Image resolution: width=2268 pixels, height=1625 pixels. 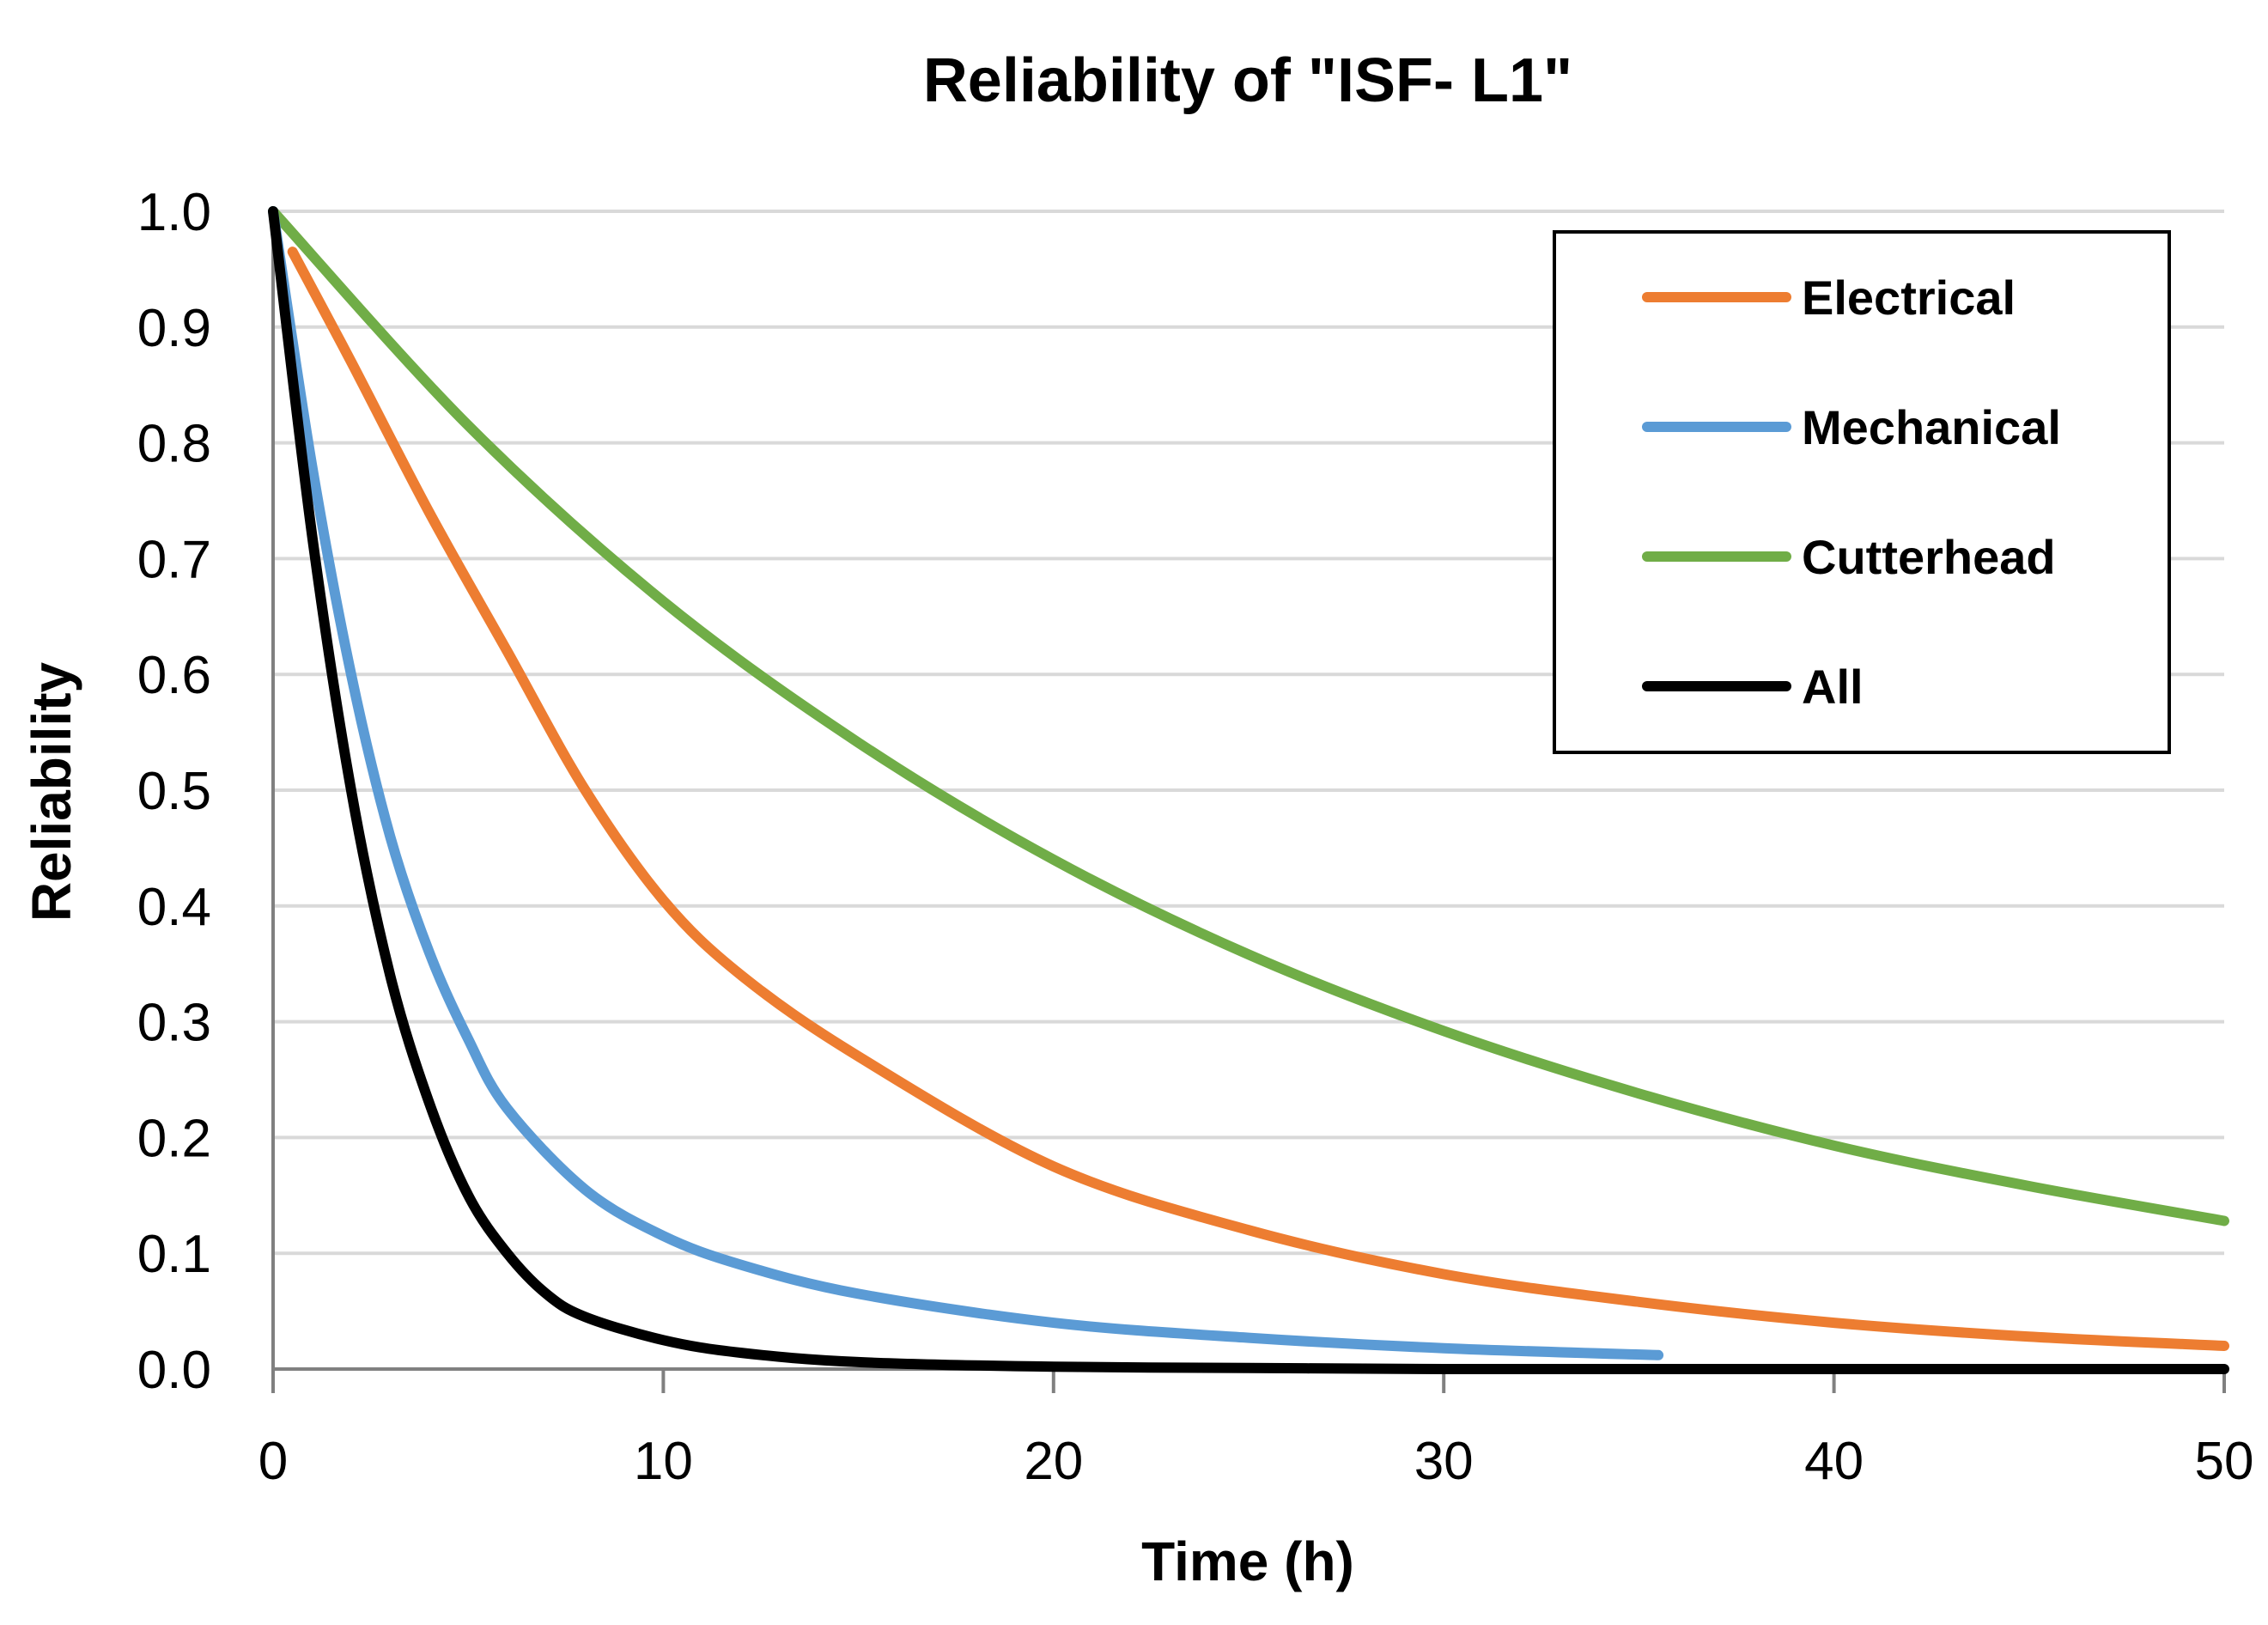 I want to click on y-tick-label: 0.9, so click(x=174, y=328).